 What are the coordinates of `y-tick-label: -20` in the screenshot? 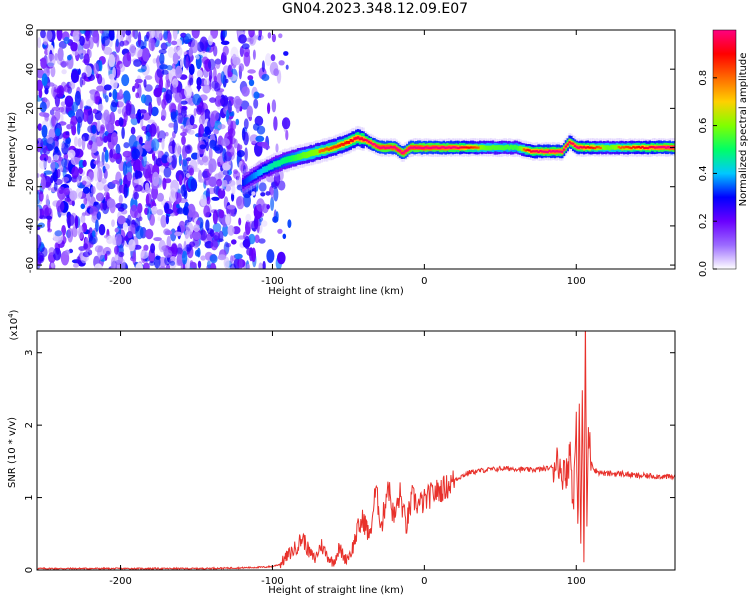 It's located at (30, 187).